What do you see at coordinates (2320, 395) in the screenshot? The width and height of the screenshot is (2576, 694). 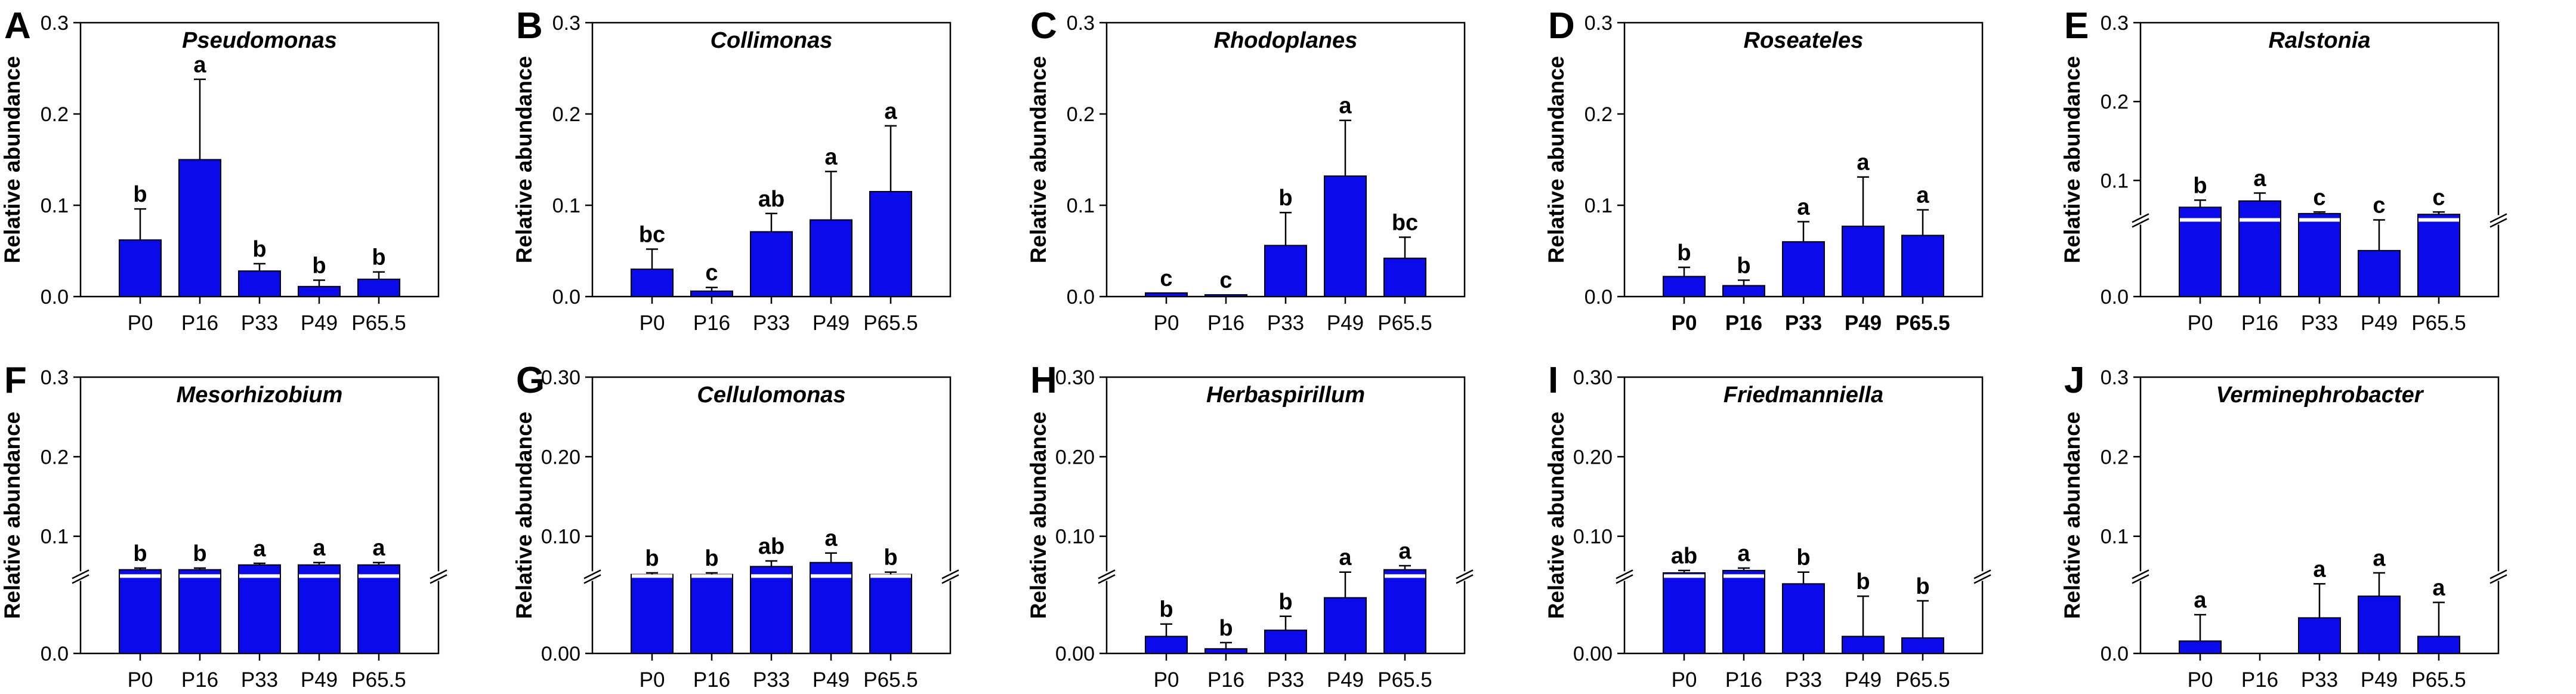 I see `chart-title: Verminephrobacter` at bounding box center [2320, 395].